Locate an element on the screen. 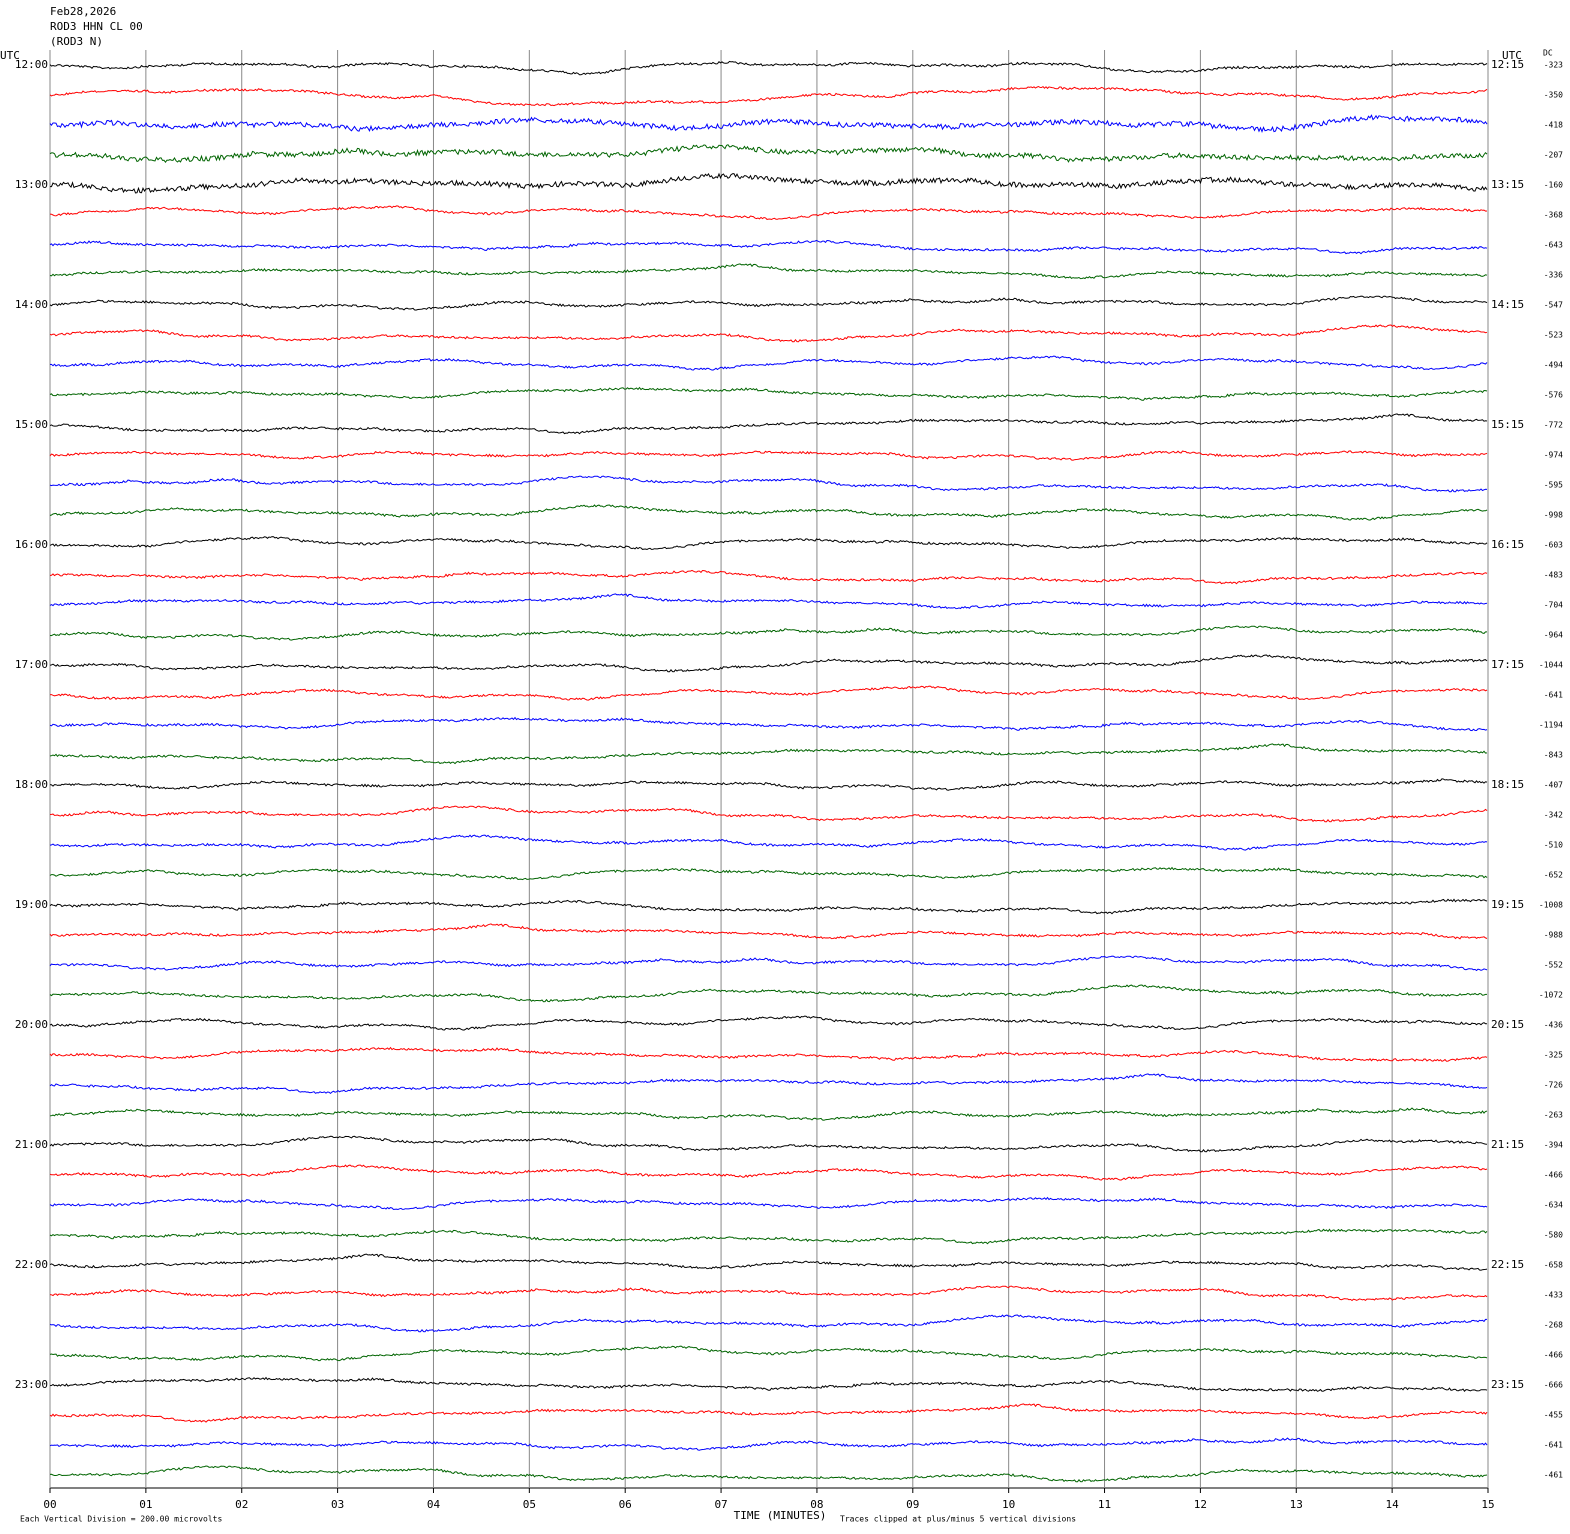 The image size is (1570, 1534). x-tick-label: 06 is located at coordinates (625, 1504).